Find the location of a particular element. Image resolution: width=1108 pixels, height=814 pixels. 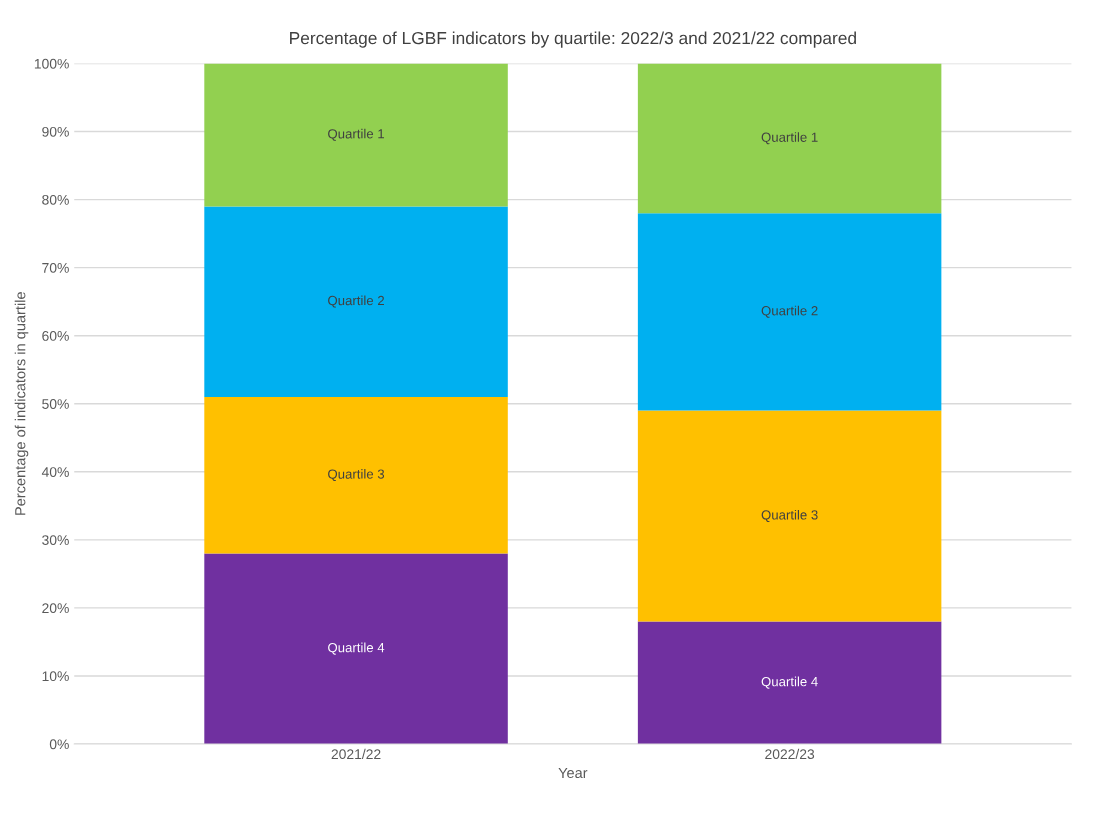

y-tick-label: 10% is located at coordinates (55, 676).